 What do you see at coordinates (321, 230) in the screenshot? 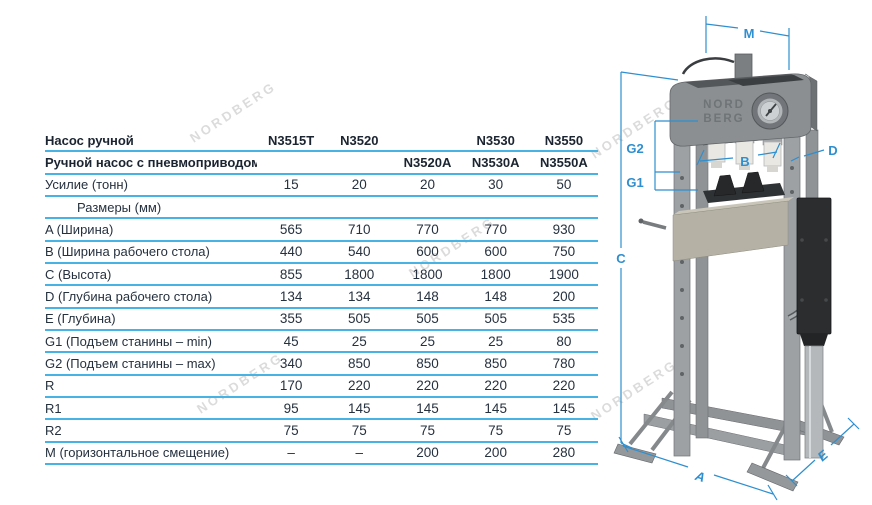
I see `table-row: A (Ширина) 565 710 770 770 930` at bounding box center [321, 230].